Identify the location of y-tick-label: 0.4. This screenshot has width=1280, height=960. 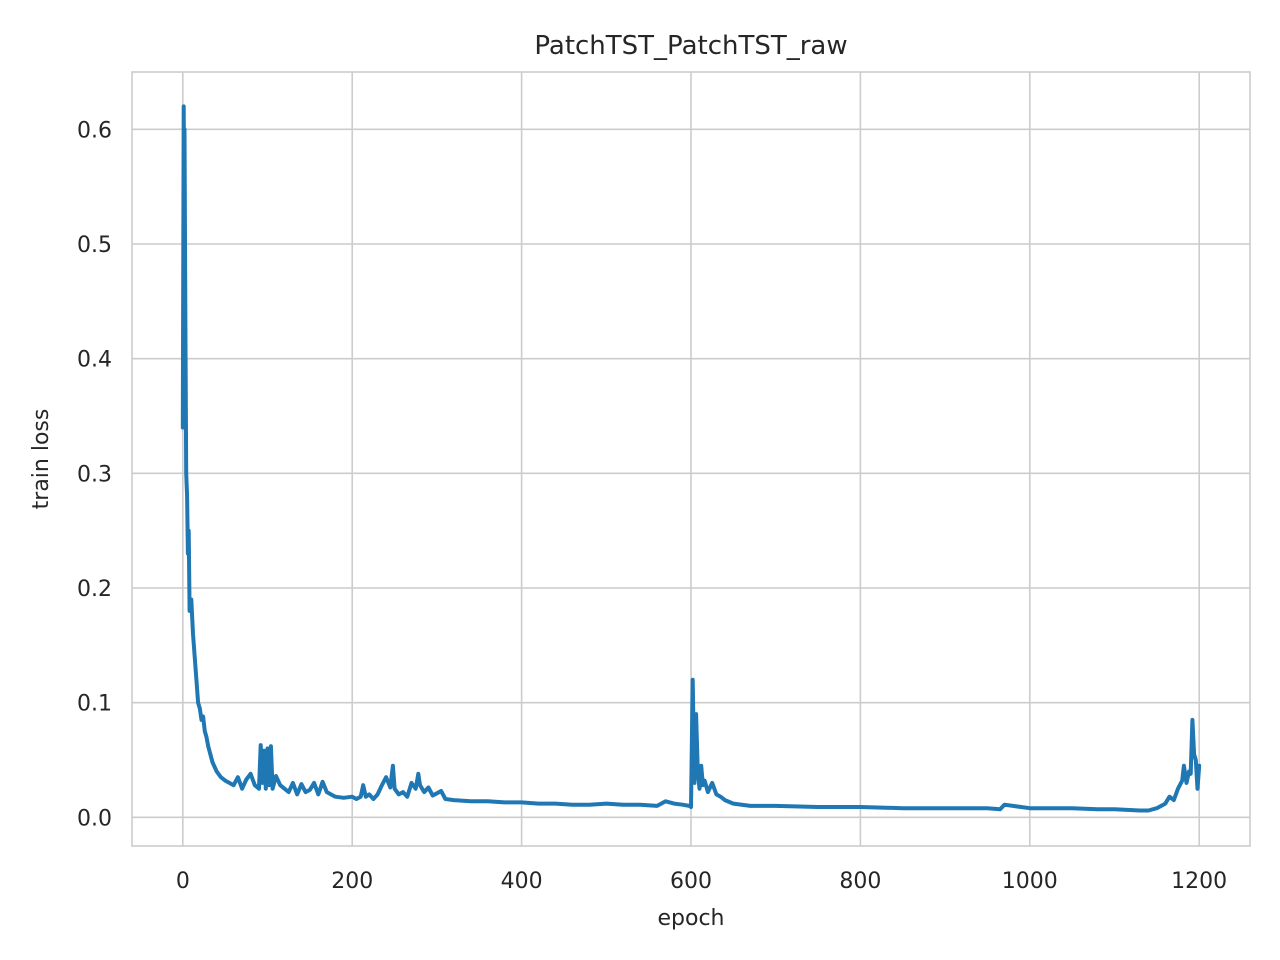
(94, 360).